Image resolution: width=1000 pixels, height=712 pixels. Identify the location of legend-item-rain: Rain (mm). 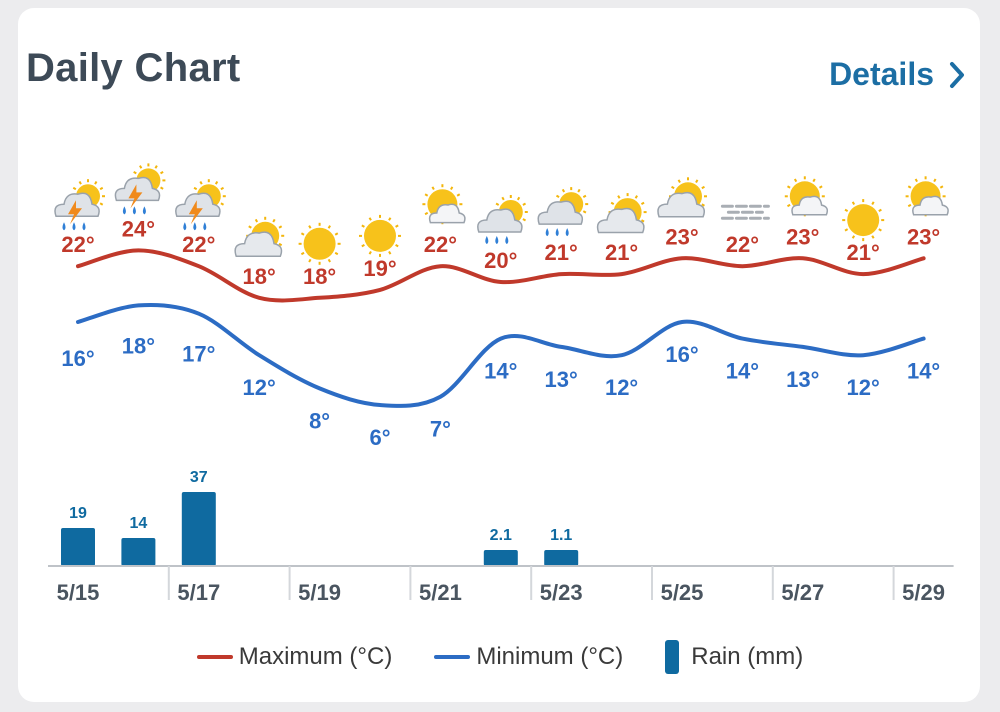
(721, 657).